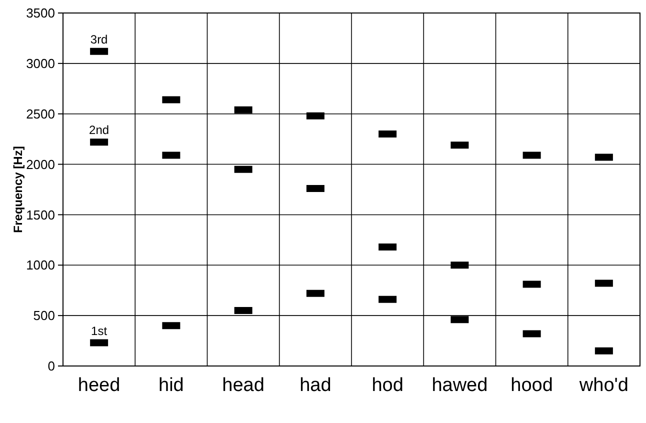  Describe the element at coordinates (603, 385) in the screenshot. I see `x-tick-label: who'd` at that location.